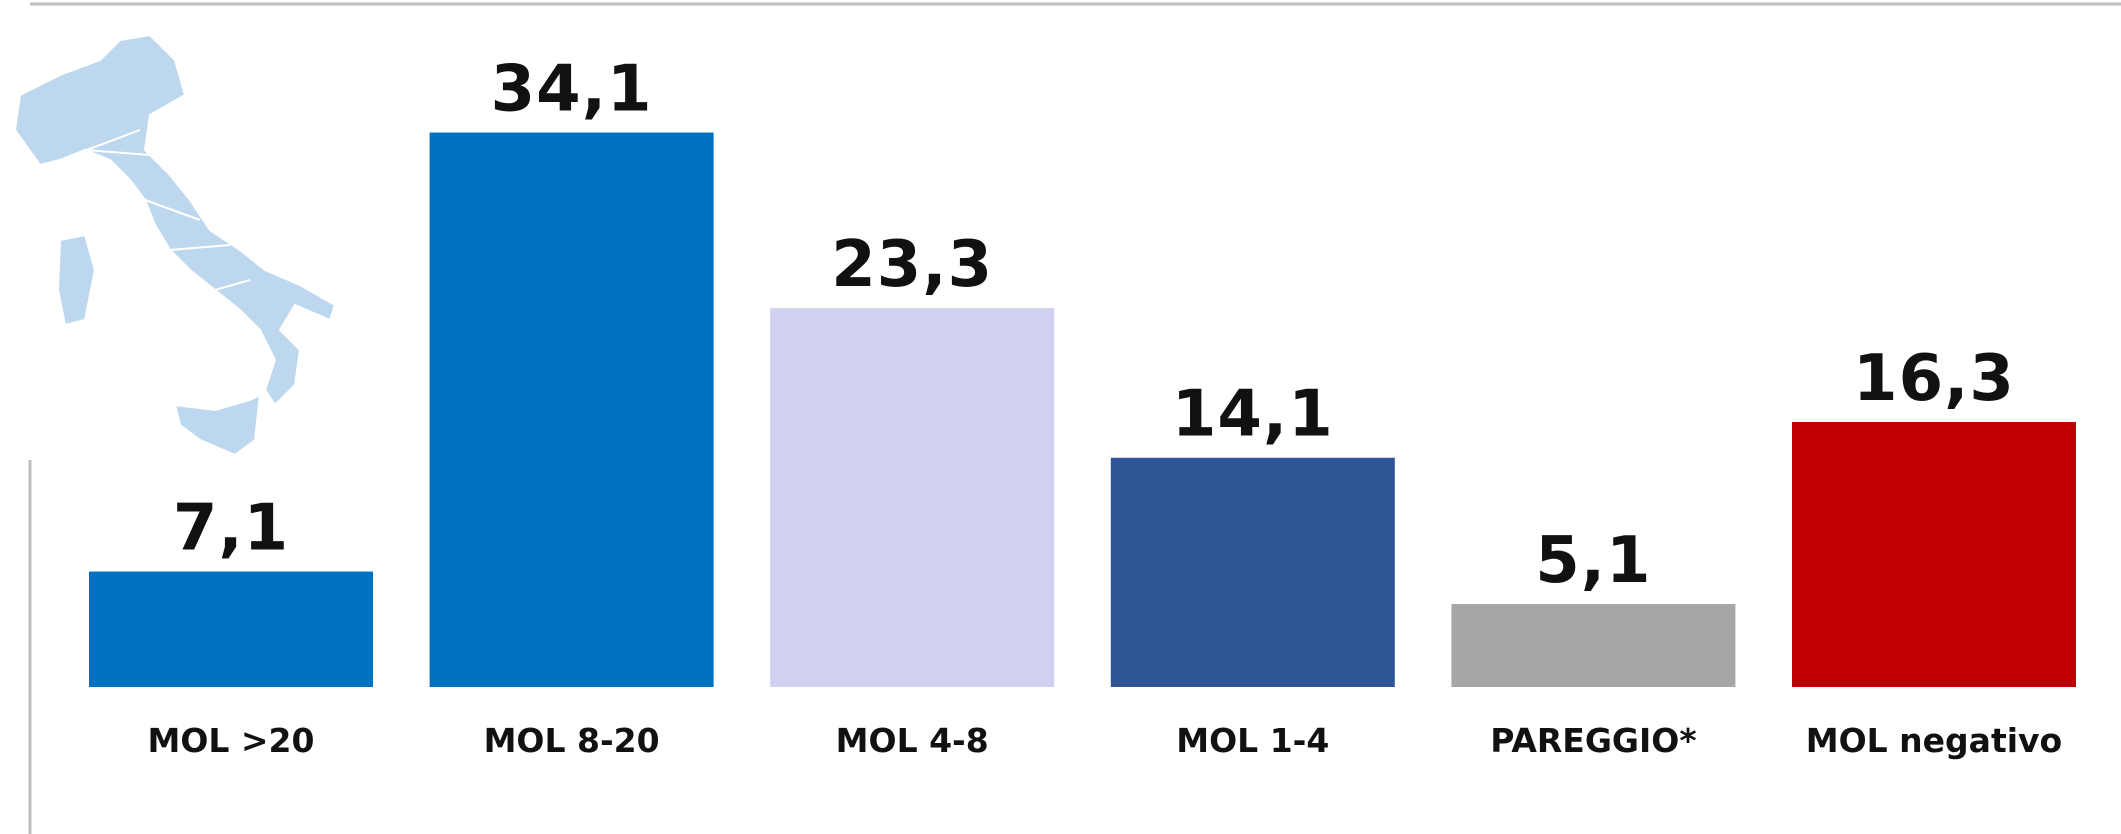  What do you see at coordinates (1253, 415) in the screenshot?
I see `value-label: 14,1` at bounding box center [1253, 415].